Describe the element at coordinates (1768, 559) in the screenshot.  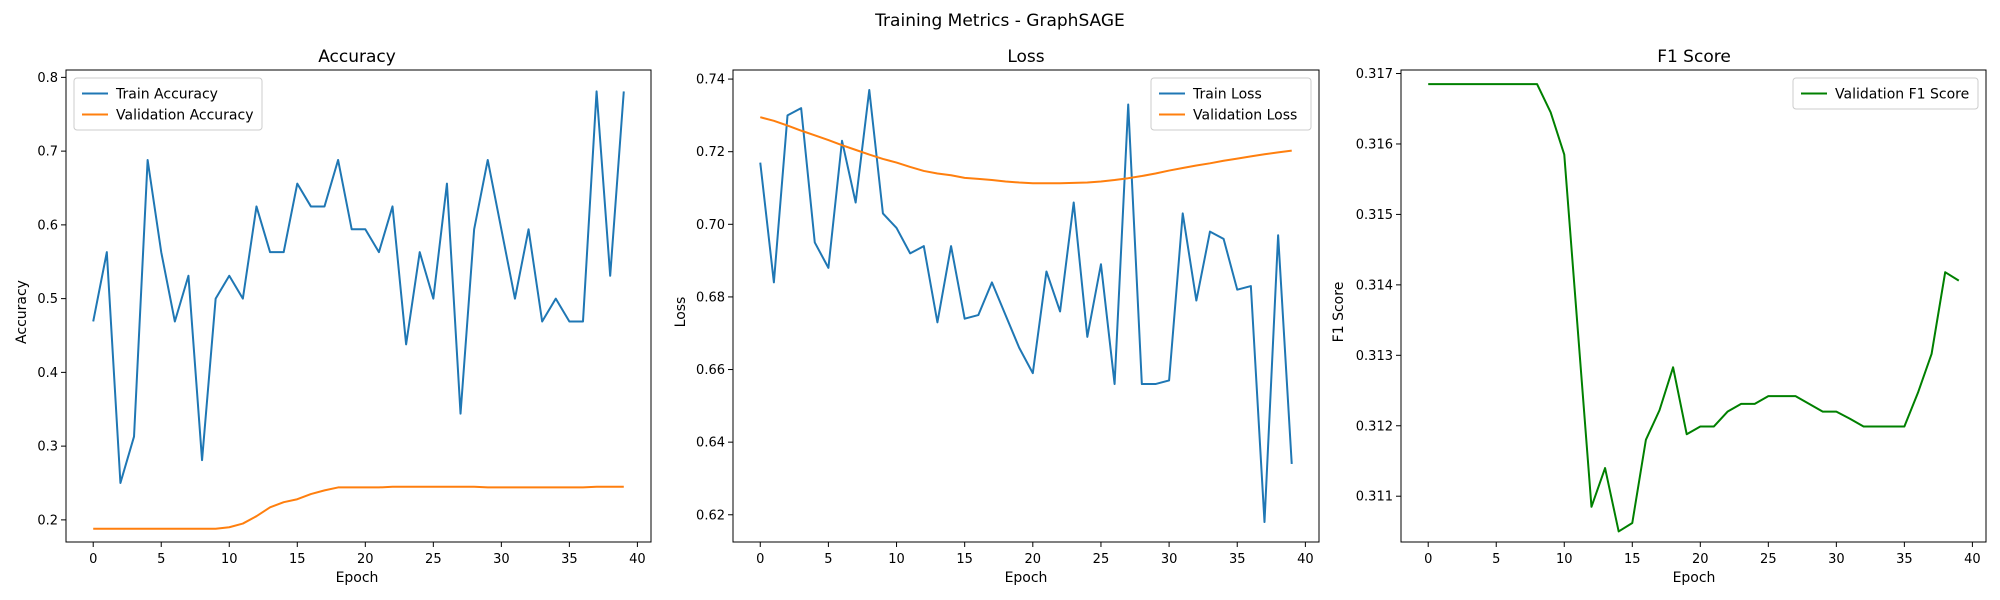
I see `f1-x-tick-label: 25` at that location.